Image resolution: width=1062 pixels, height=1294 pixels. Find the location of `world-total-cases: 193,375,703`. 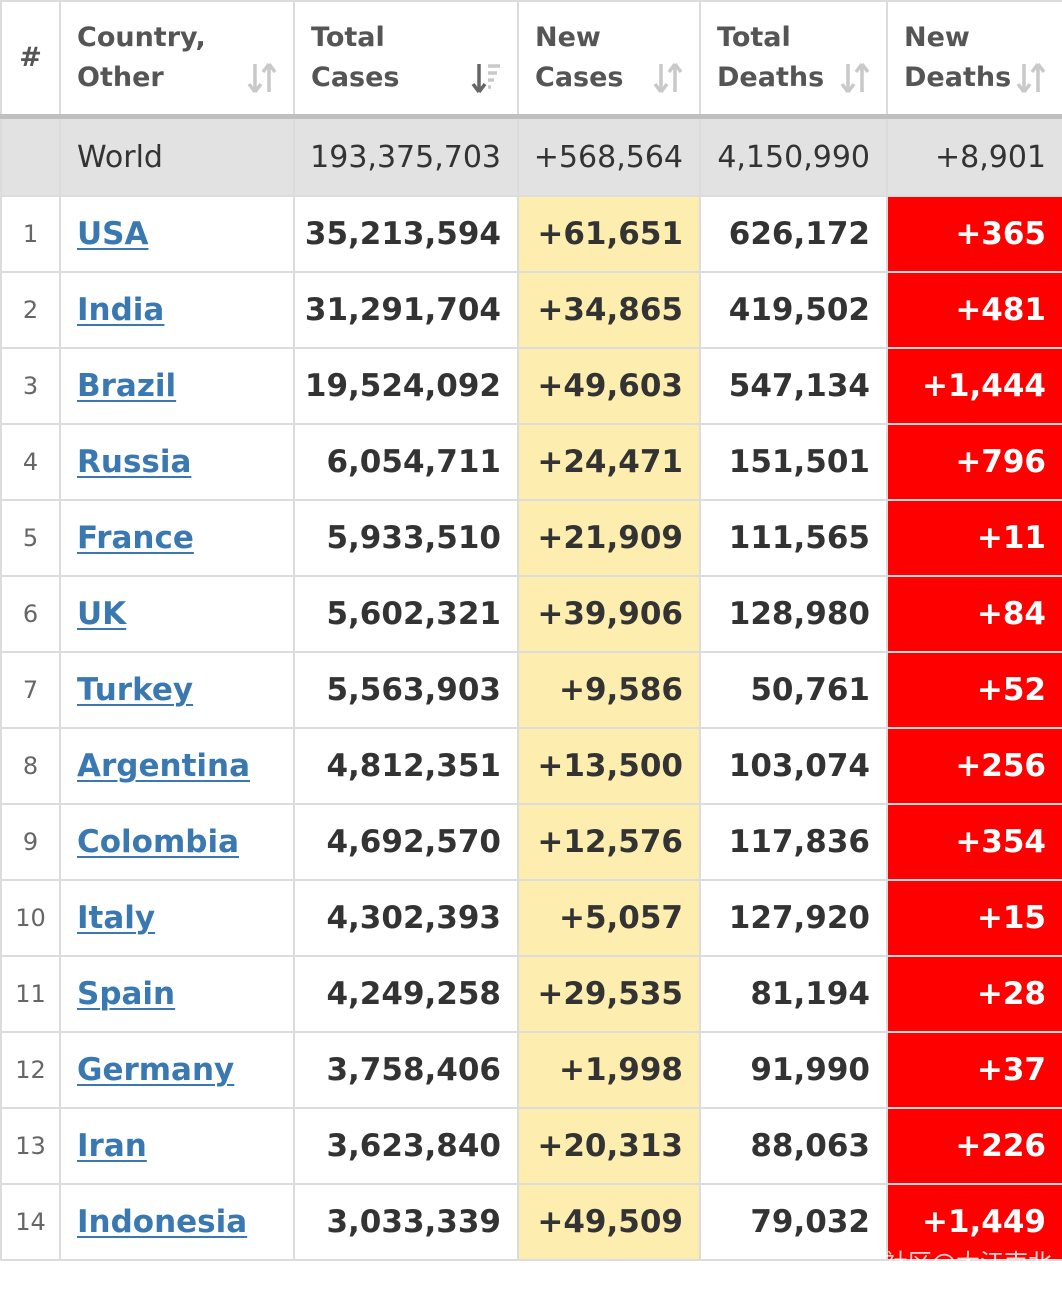

world-total-cases: 193,375,703 is located at coordinates (406, 156).